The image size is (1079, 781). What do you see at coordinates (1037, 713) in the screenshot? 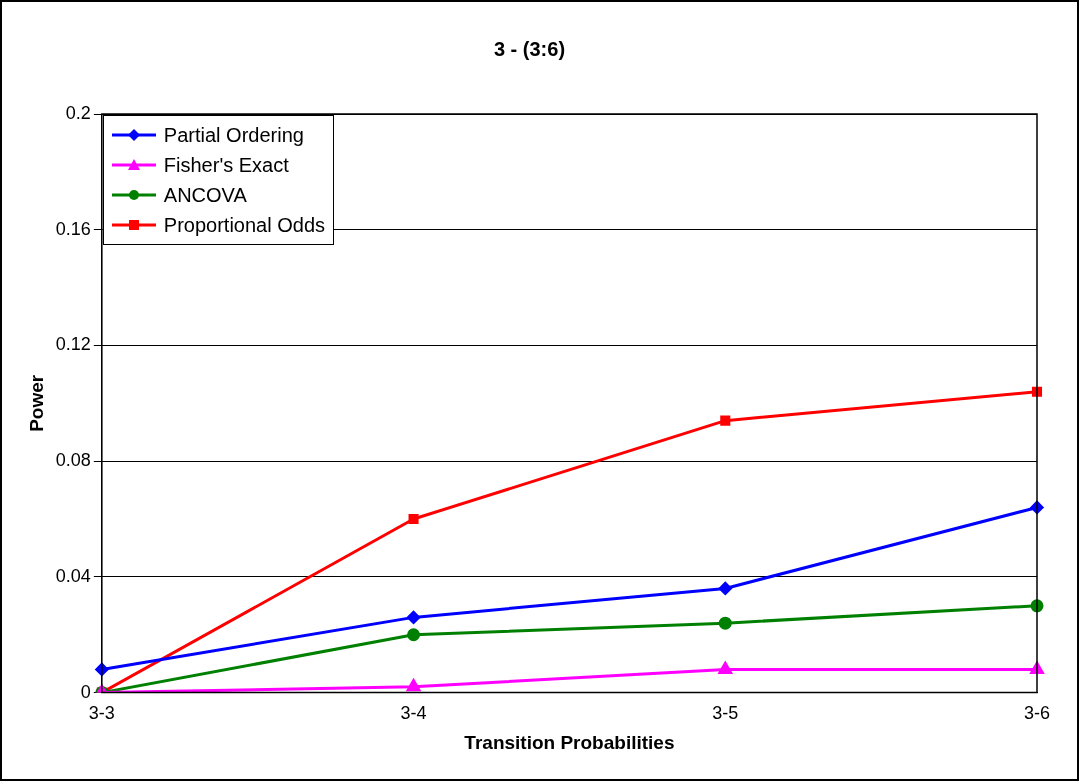
I see `x-tick-label: 3-6` at bounding box center [1037, 713].